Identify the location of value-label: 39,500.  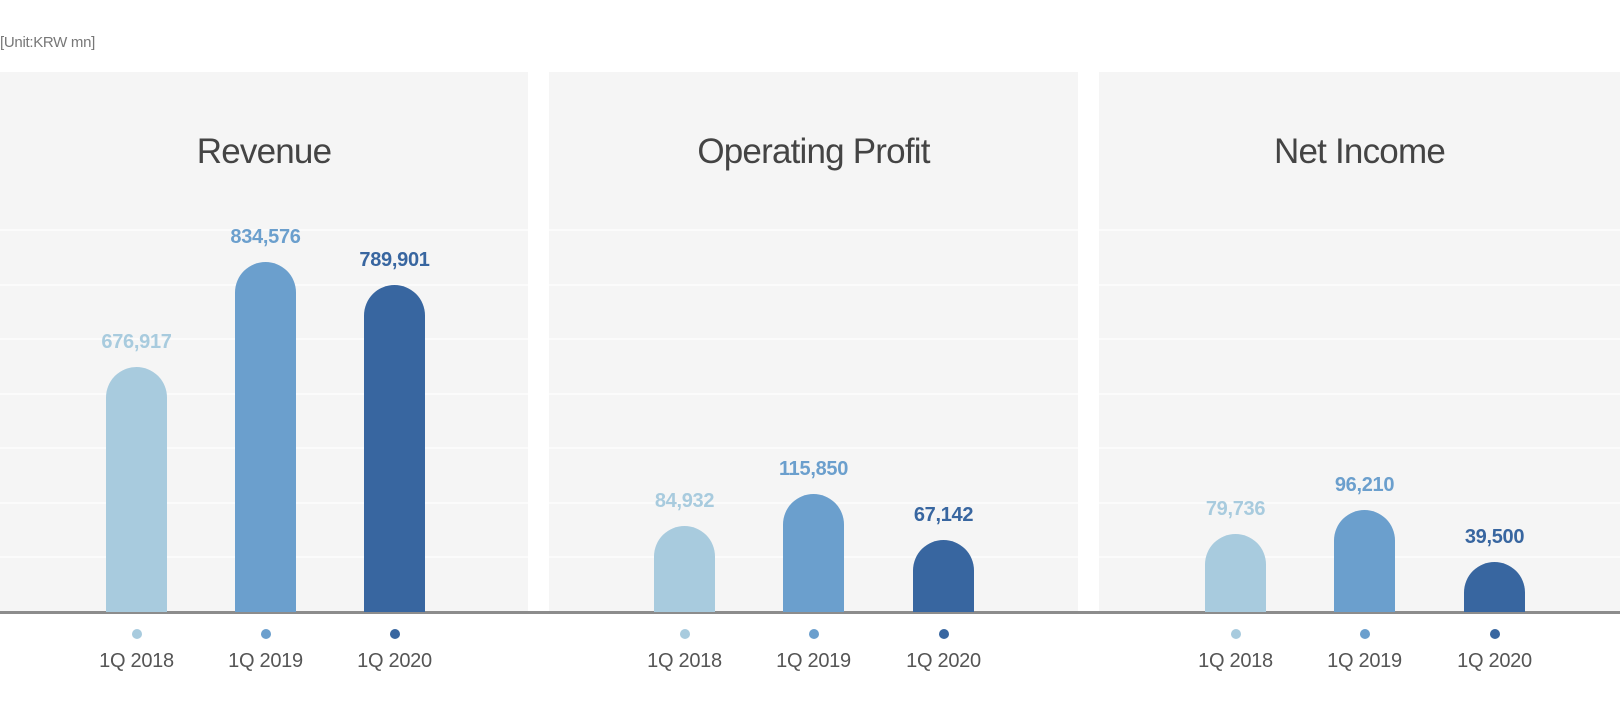
(1494, 537).